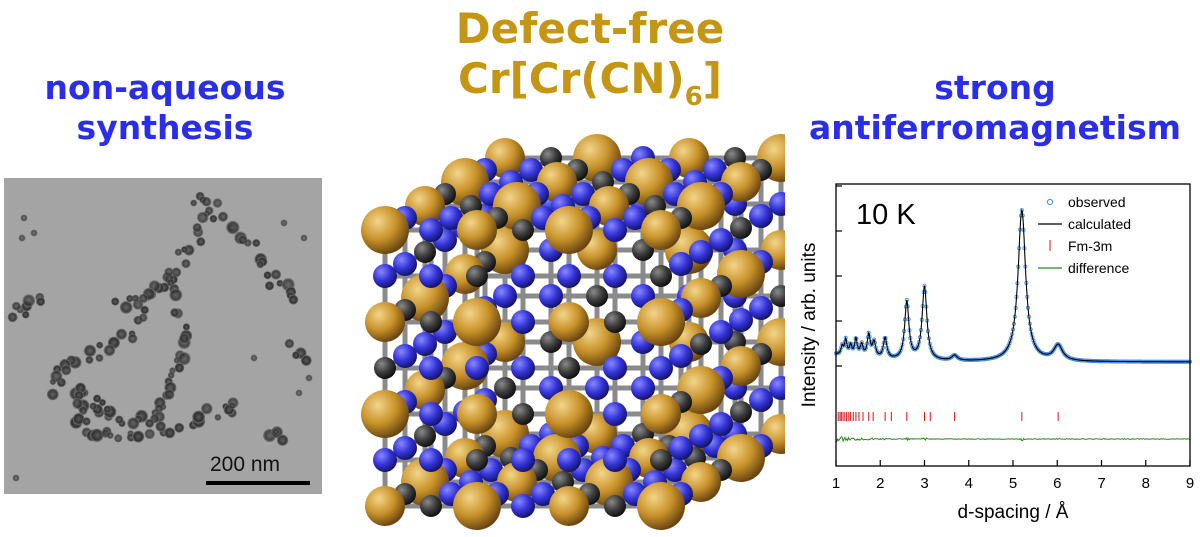 The width and height of the screenshot is (1200, 537). Describe the element at coordinates (839, 276) in the screenshot. I see `y-axis-ticks` at that location.